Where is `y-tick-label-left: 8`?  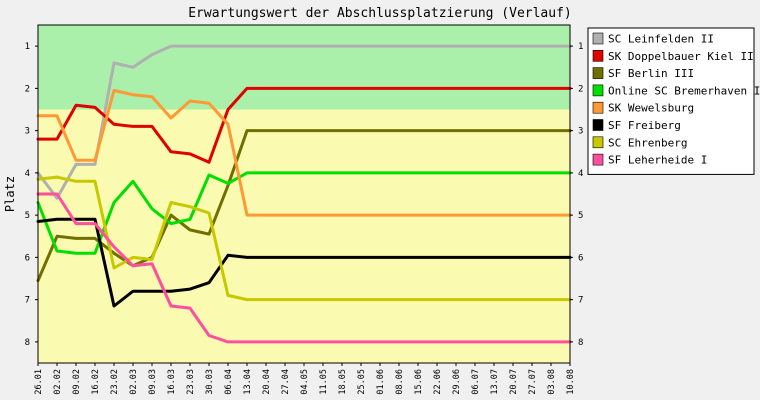 y-tick-label-left: 8 is located at coordinates (27, 343).